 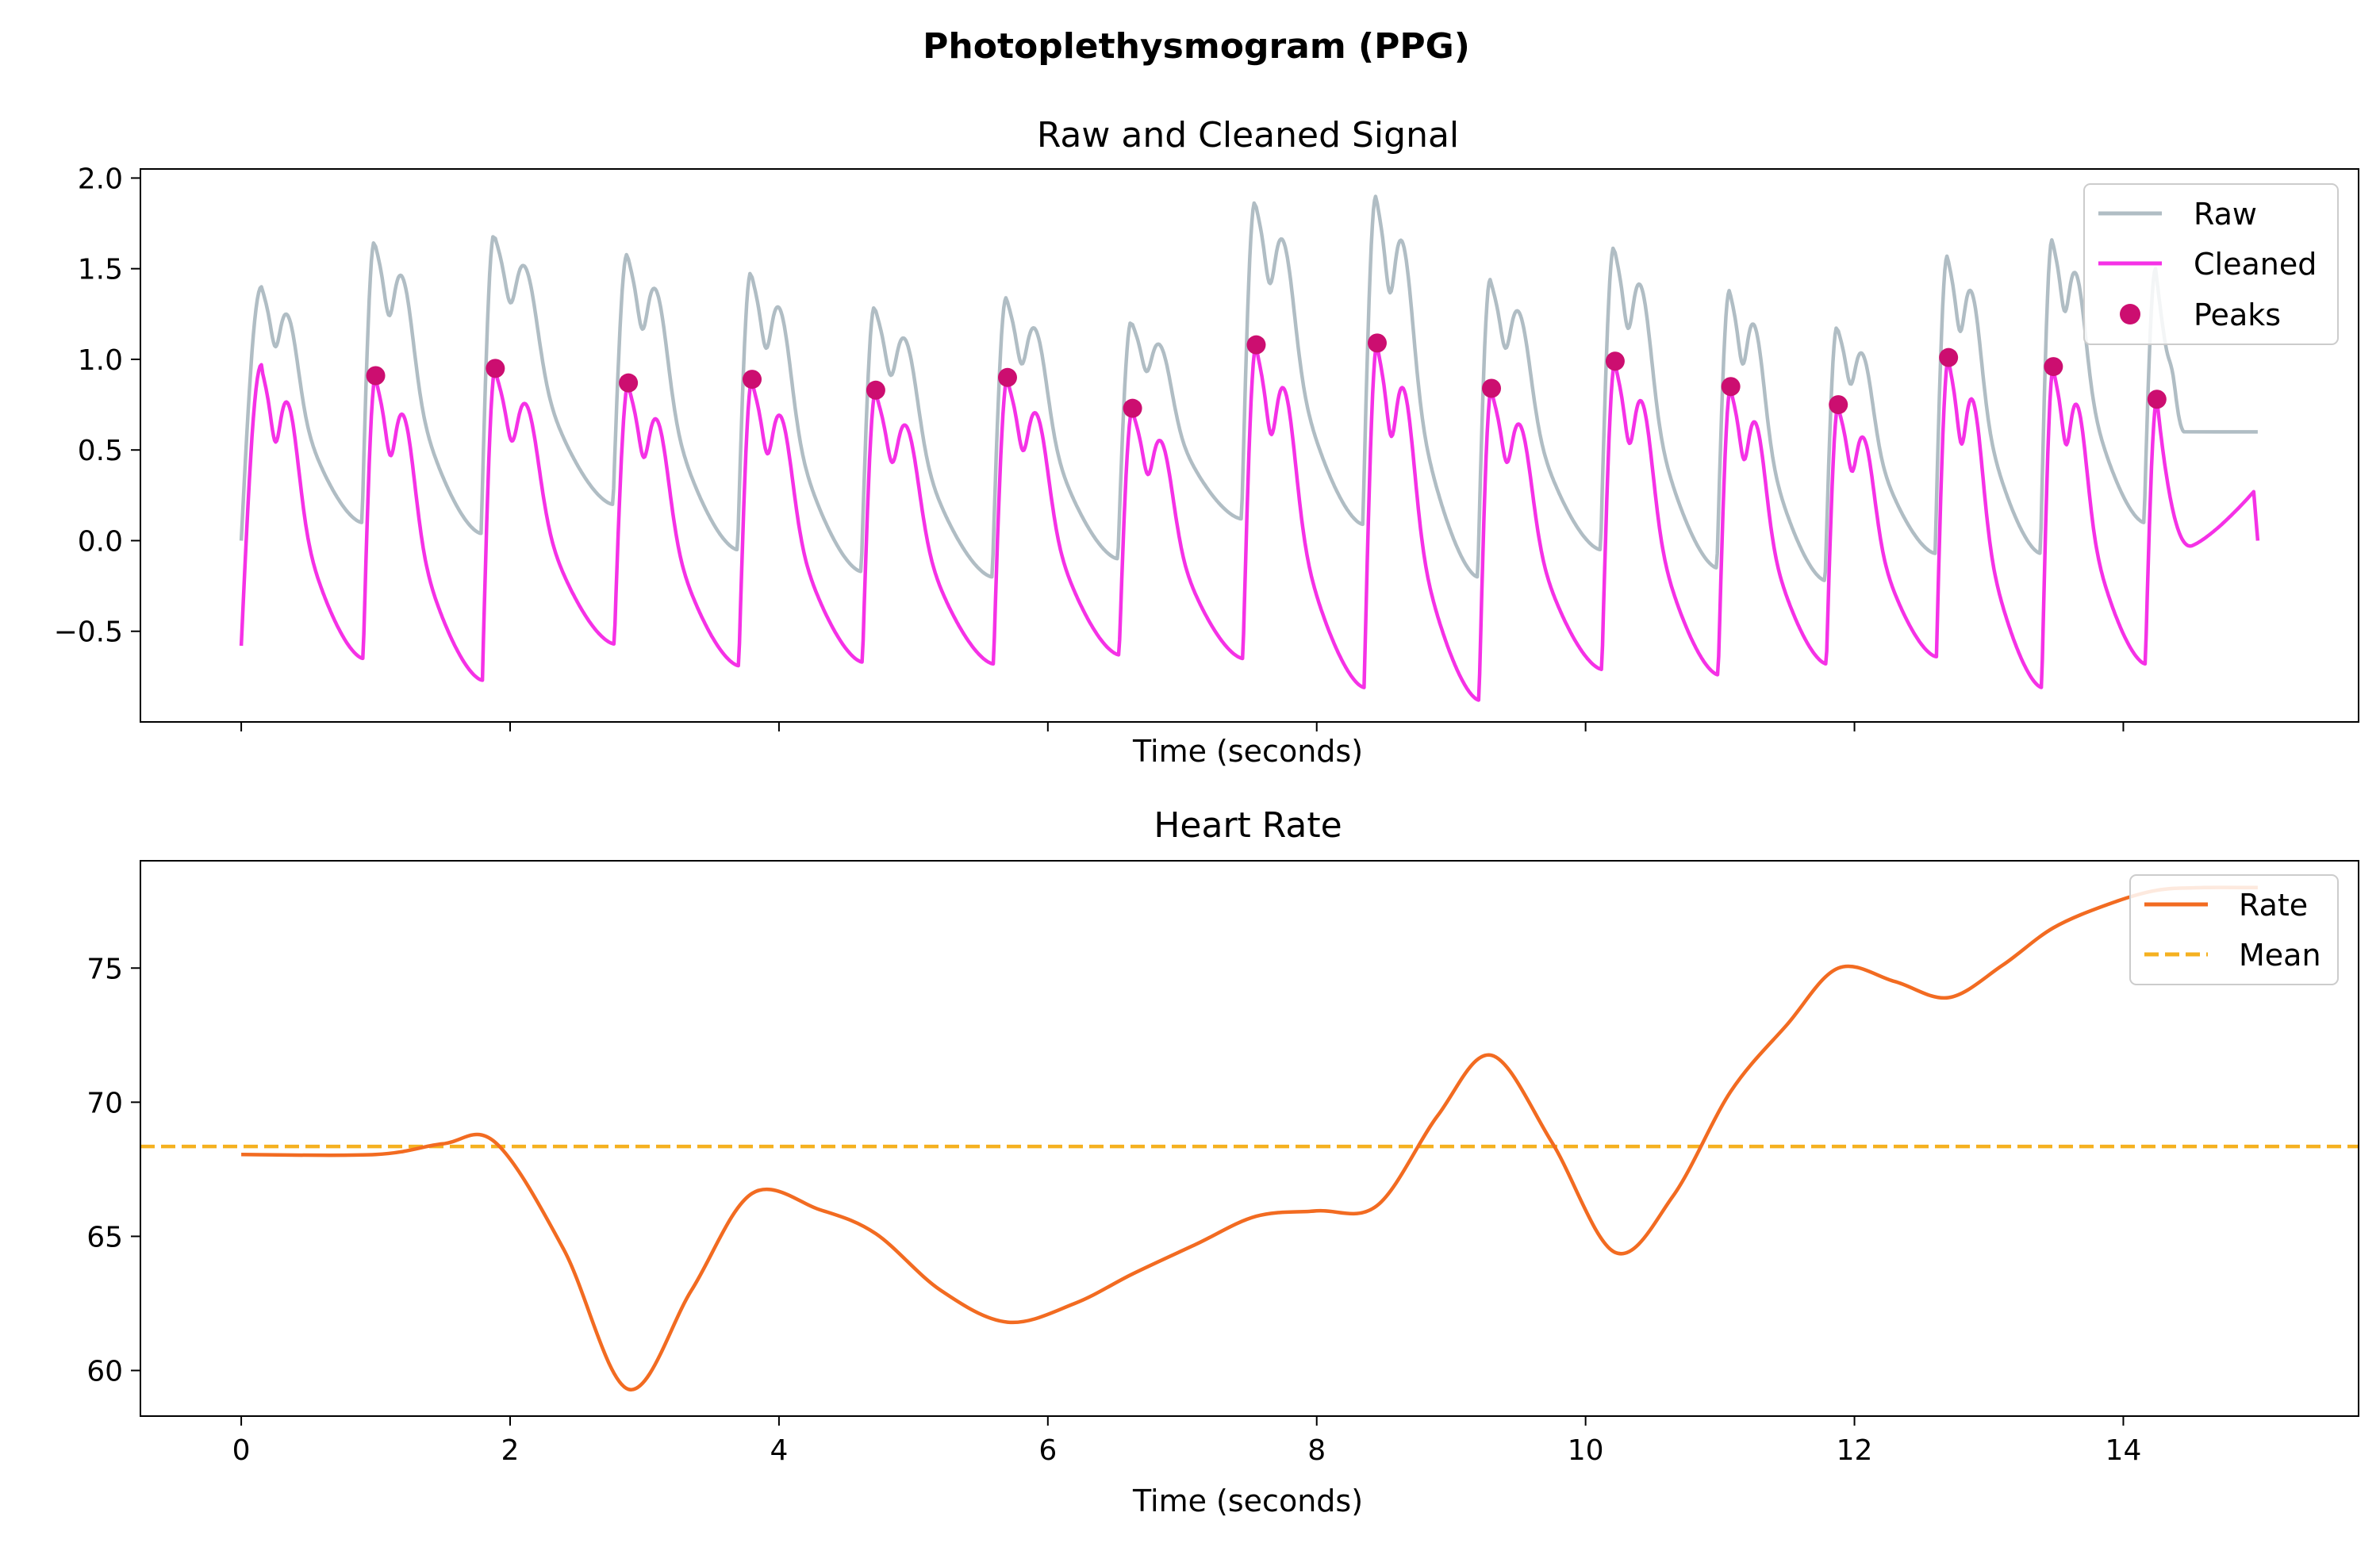 I want to click on legend-peaks-label: Peaks, so click(x=2237, y=315).